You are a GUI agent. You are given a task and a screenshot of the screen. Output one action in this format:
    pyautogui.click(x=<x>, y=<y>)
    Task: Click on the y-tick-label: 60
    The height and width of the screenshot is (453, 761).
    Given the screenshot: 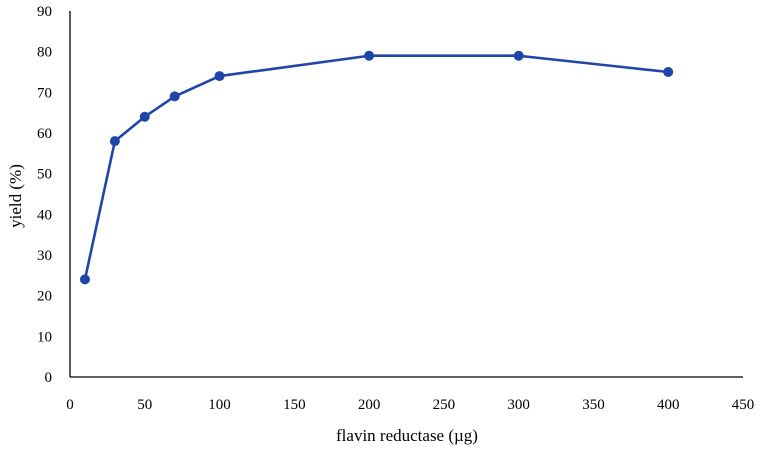 What is the action you would take?
    pyautogui.click(x=44, y=134)
    